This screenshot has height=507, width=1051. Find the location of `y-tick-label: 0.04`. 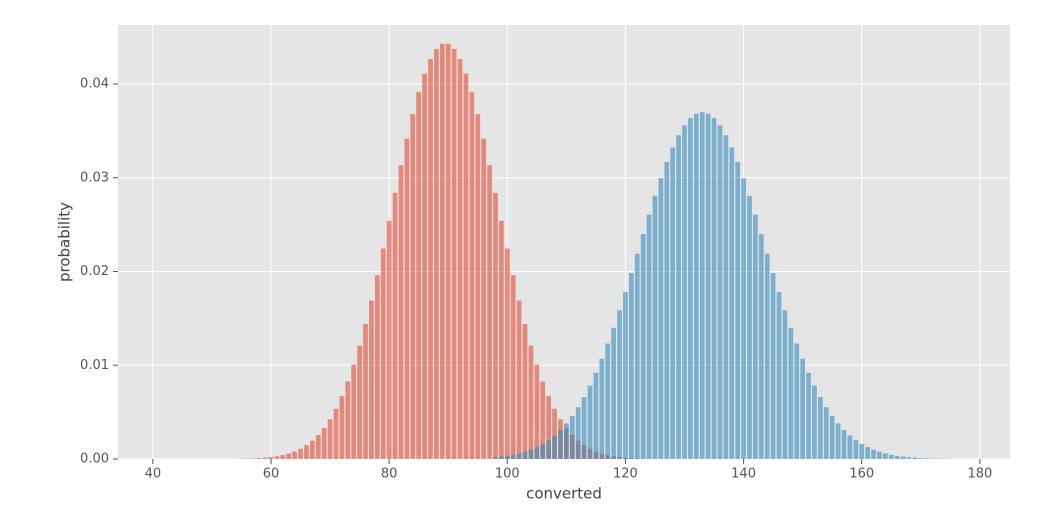

y-tick-label: 0.04 is located at coordinates (94, 84).